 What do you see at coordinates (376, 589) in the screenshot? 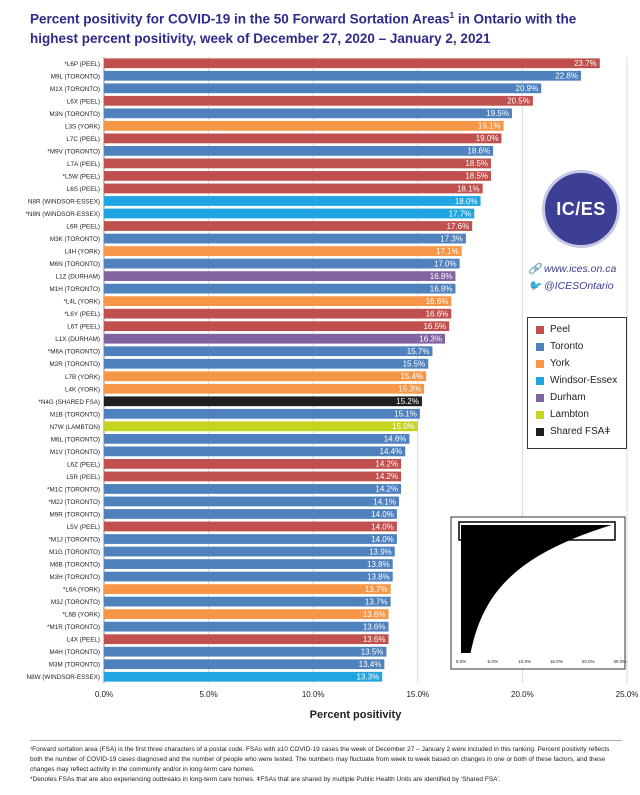
I see `data-label: 13.7%` at bounding box center [376, 589].